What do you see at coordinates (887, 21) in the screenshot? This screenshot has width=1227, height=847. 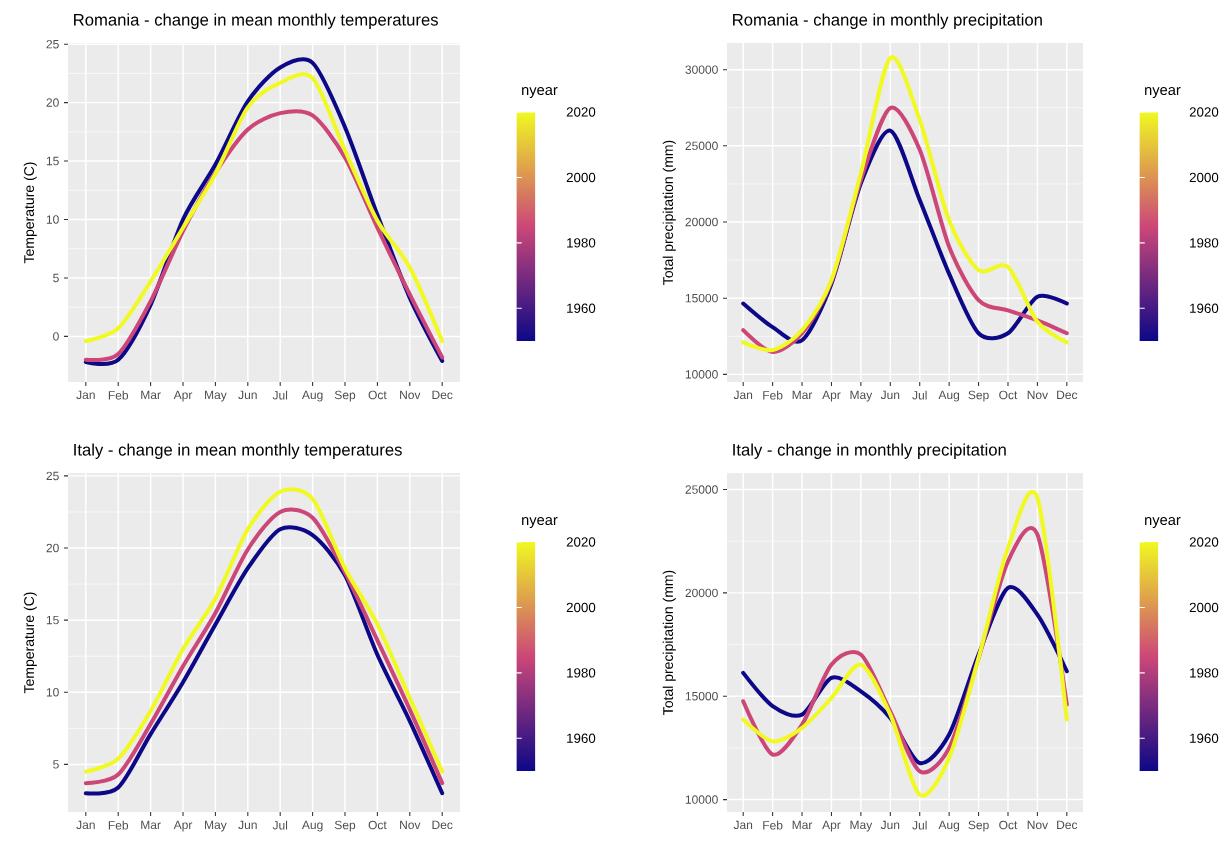 I see `chart-title: Romania - change in monthly precipitation` at bounding box center [887, 21].